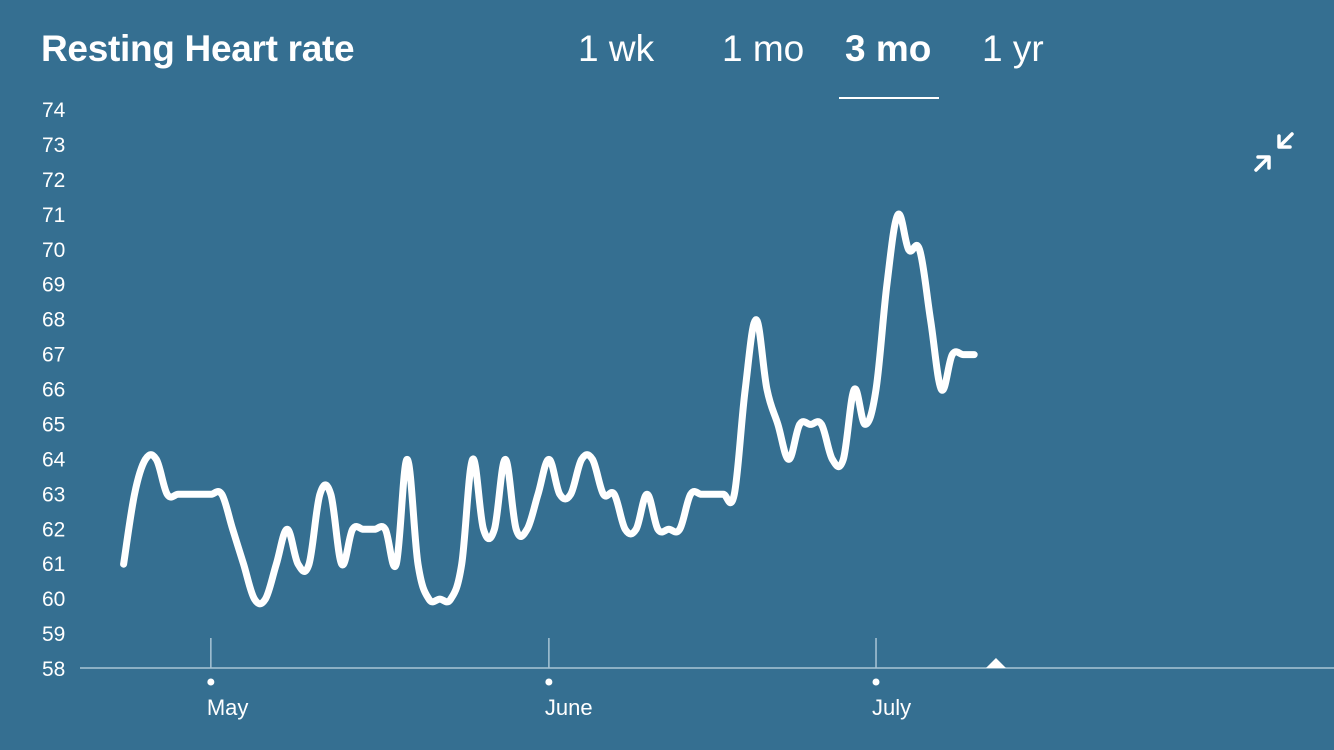  Describe the element at coordinates (995, 663) in the screenshot. I see `selection-marker` at that location.